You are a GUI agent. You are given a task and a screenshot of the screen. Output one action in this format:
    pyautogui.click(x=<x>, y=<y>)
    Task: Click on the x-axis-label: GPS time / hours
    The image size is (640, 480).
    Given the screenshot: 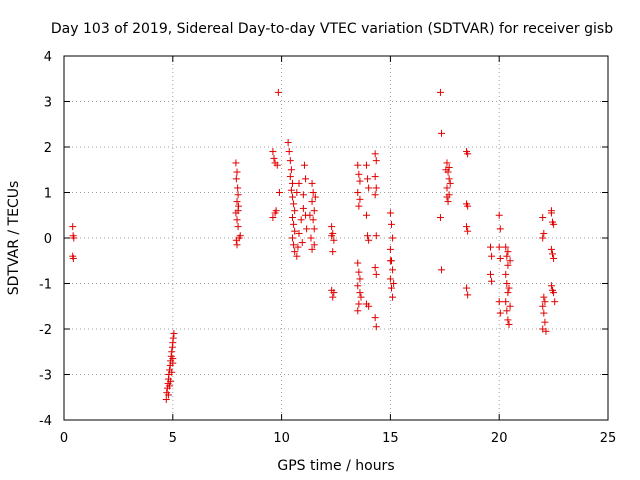 What is the action you would take?
    pyautogui.click(x=335, y=466)
    